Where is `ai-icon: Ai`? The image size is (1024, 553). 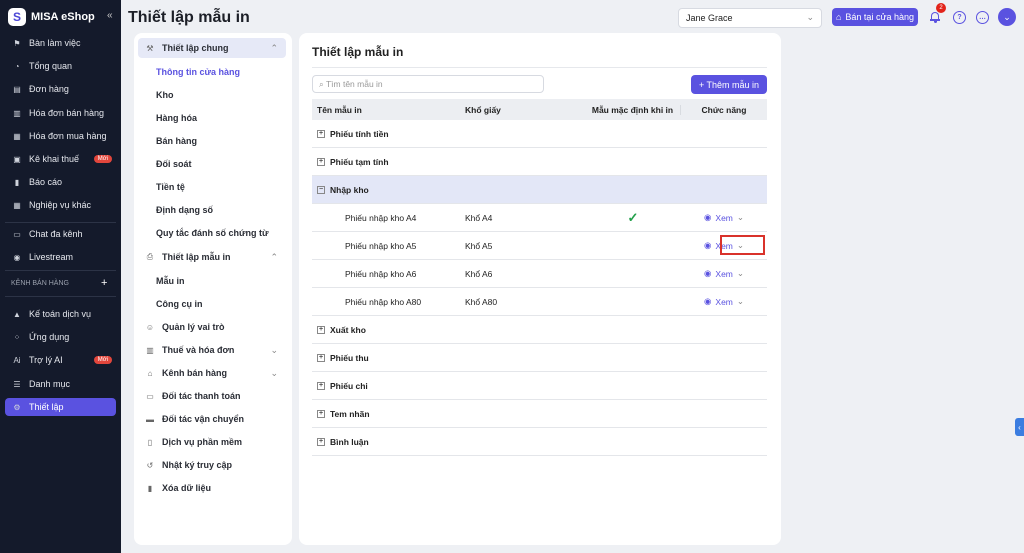
ai-icon: Ai is located at coordinates (17, 360).